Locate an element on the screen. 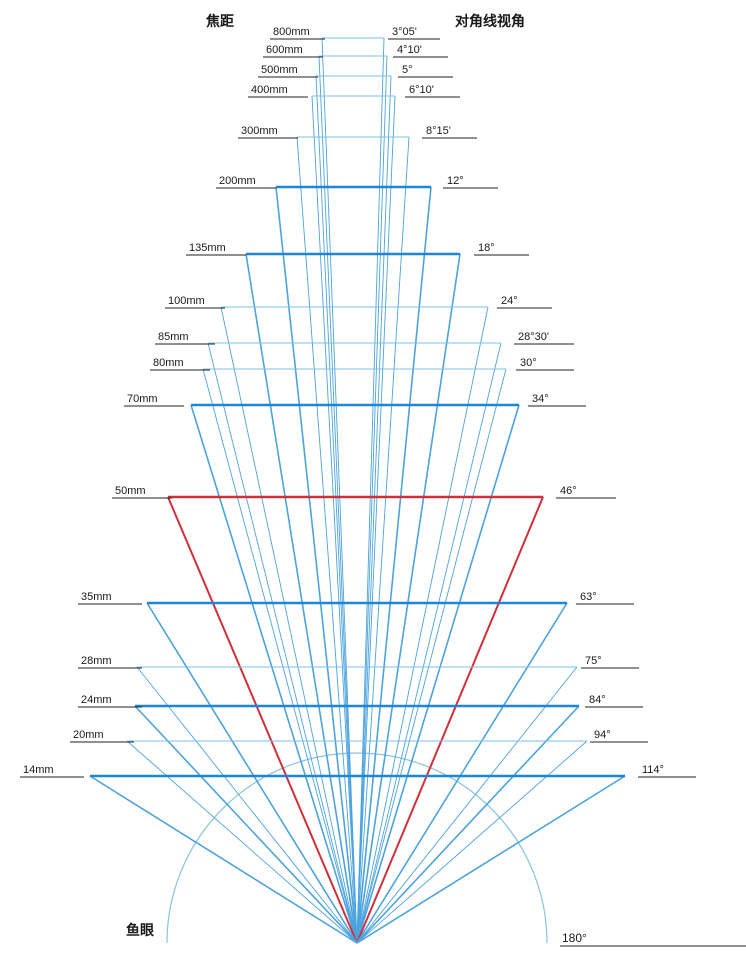 This screenshot has width=746, height=955. ray-left-50mm is located at coordinates (262, 720).